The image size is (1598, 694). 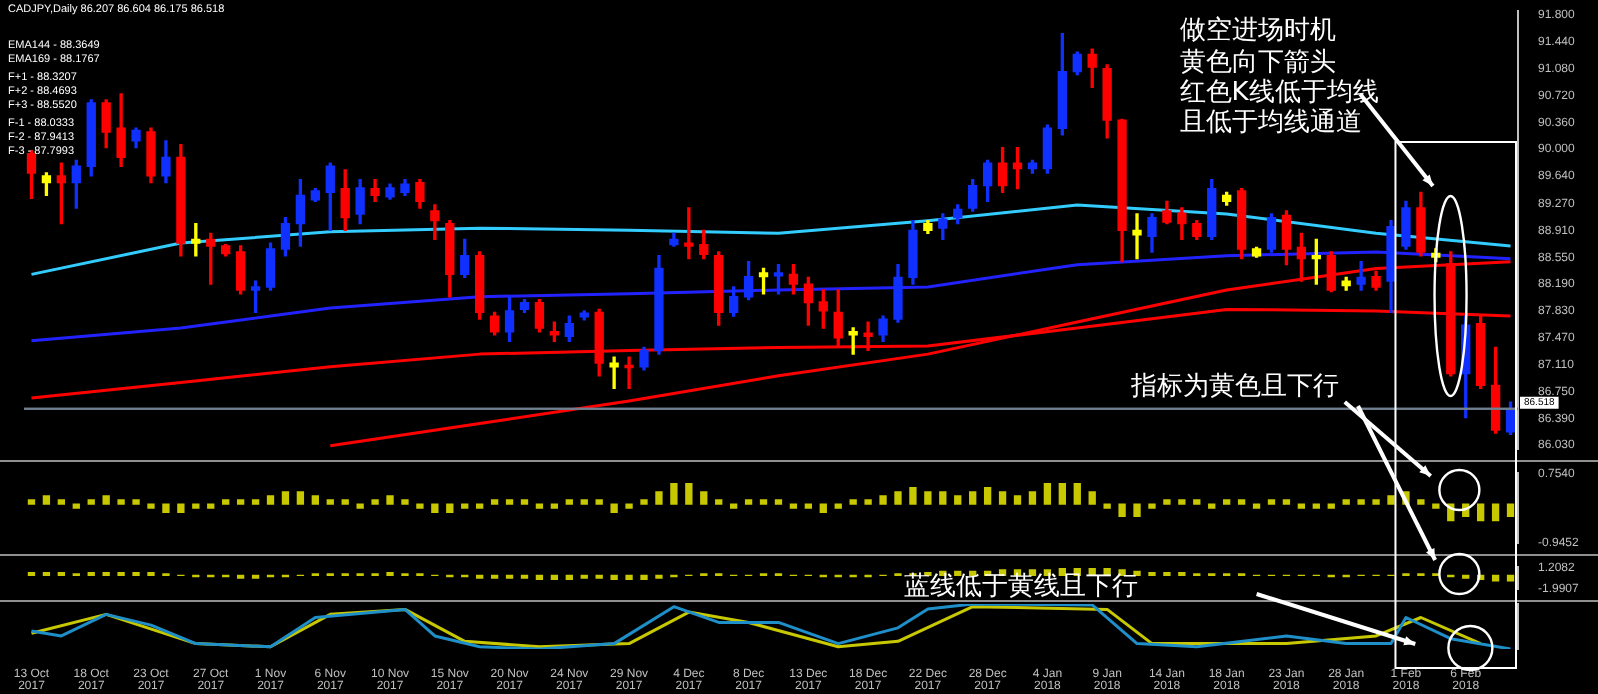 I want to click on annotation: 指标为黄色且下行, so click(x=1235, y=387).